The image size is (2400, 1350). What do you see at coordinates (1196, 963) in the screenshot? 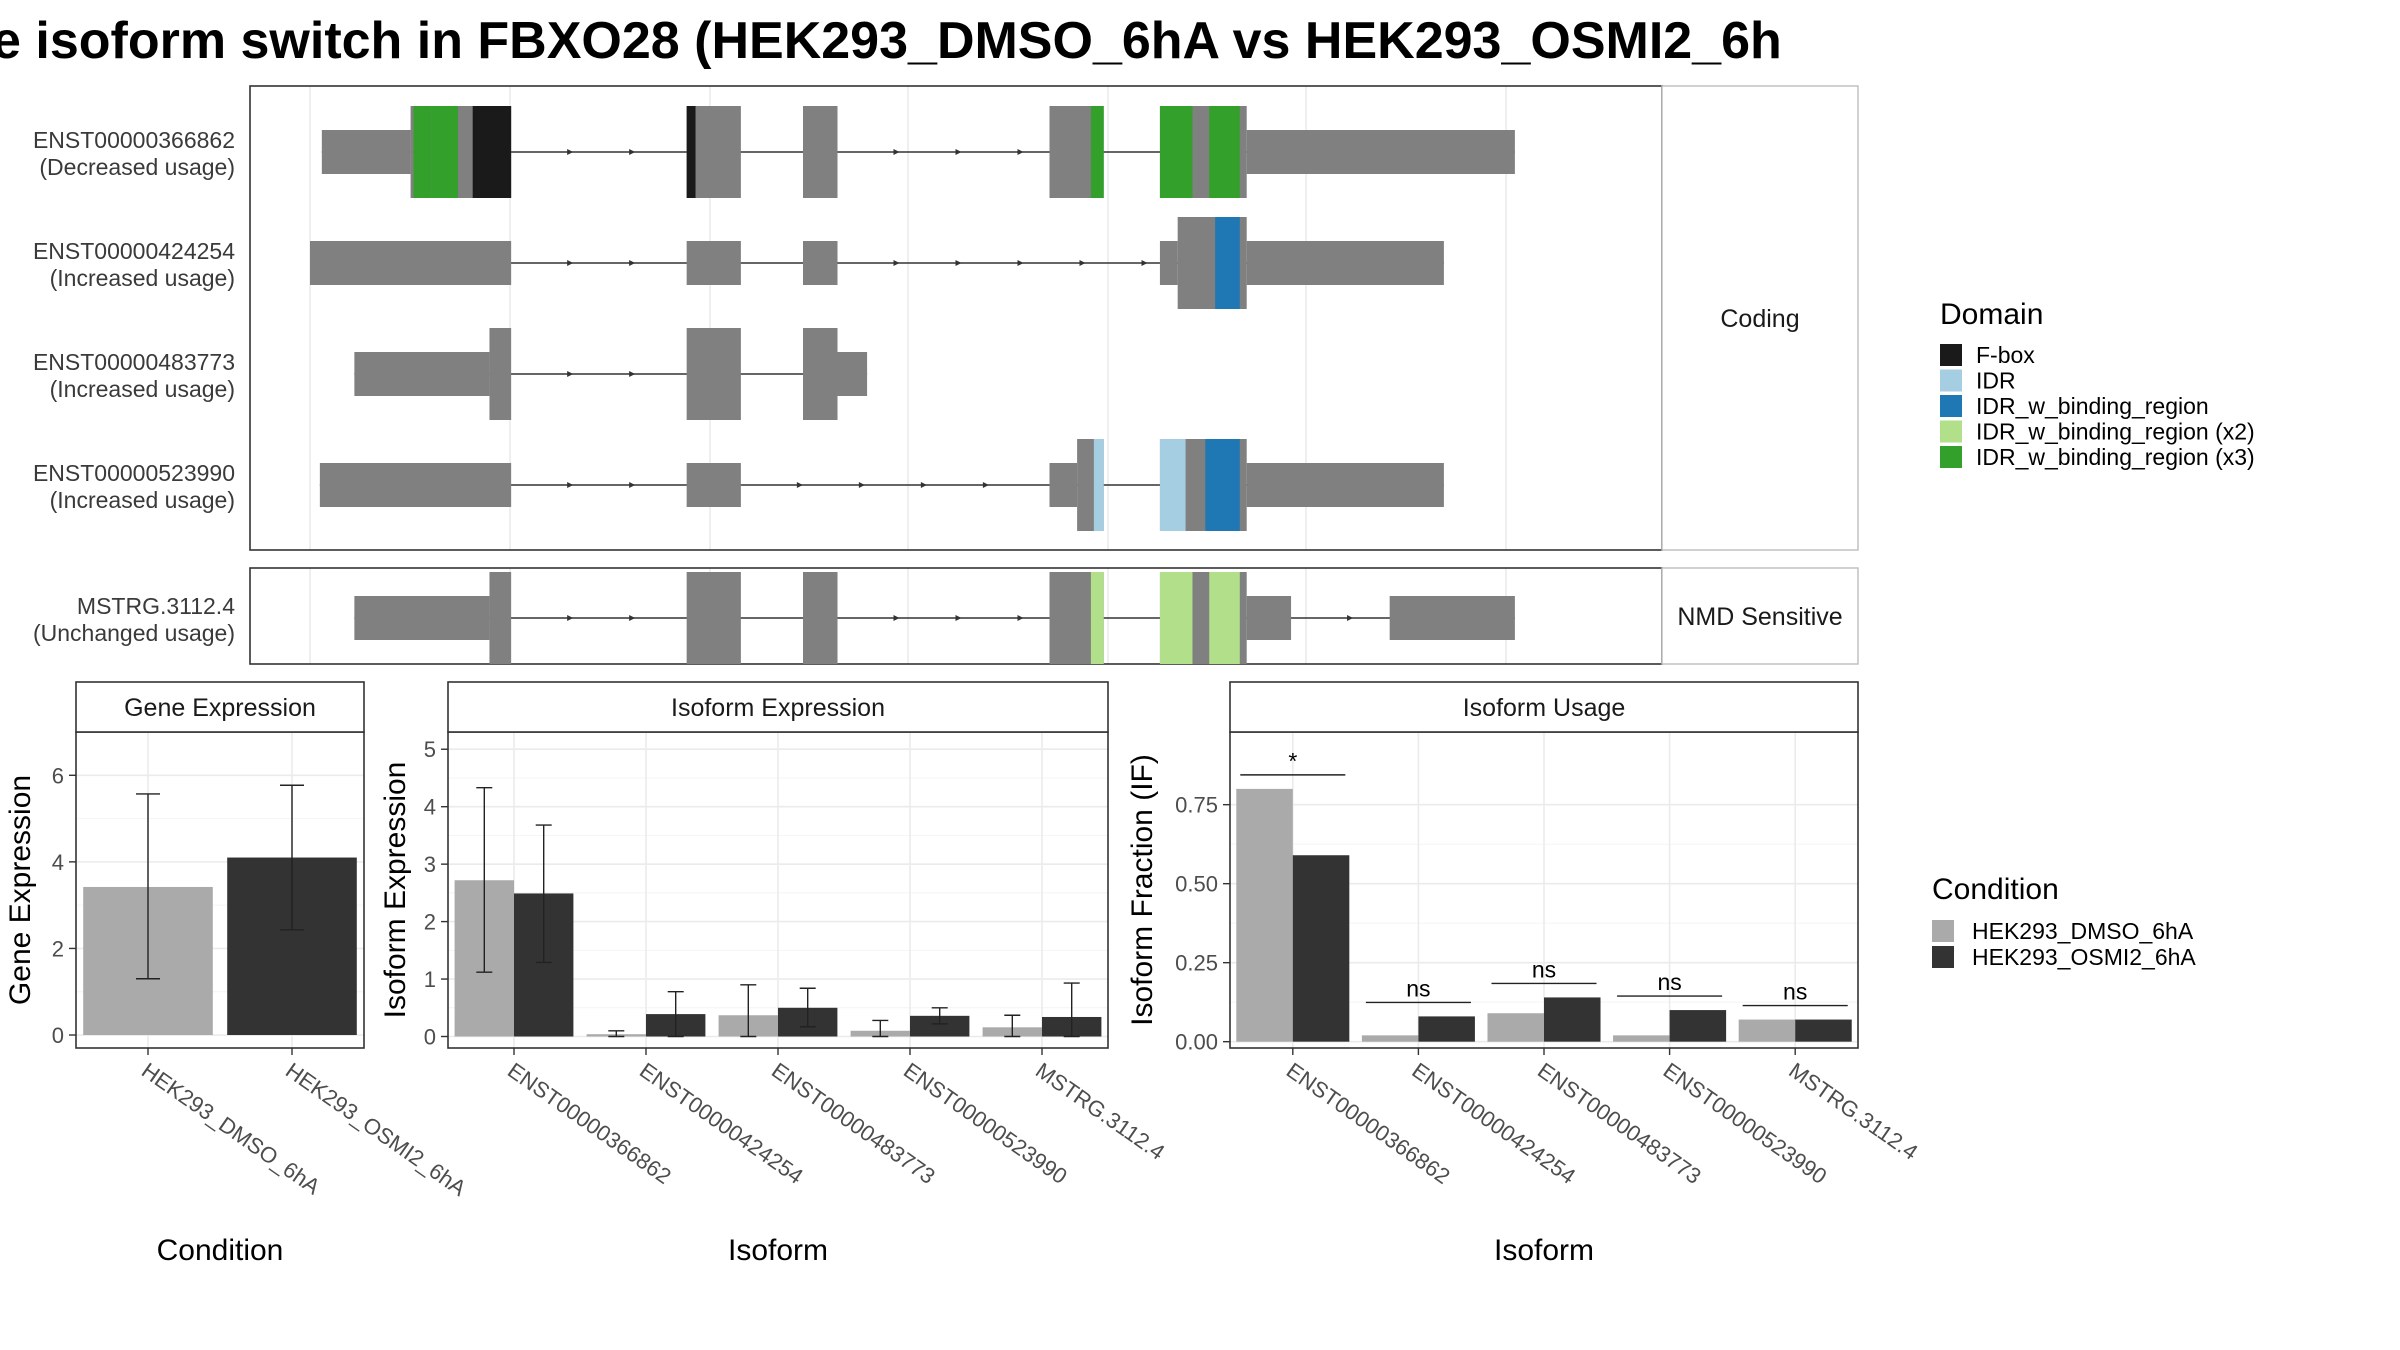
I see `y-tick-label: 0.25` at bounding box center [1196, 963].